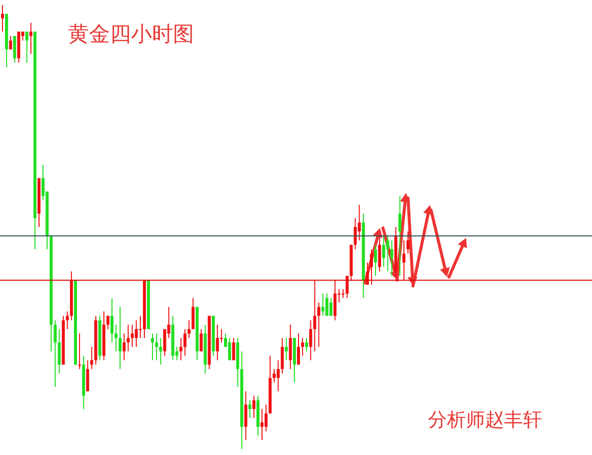 Image resolution: width=592 pixels, height=455 pixels. Describe the element at coordinates (485, 420) in the screenshot. I see `annotation: 分析师赵丰轩` at that location.